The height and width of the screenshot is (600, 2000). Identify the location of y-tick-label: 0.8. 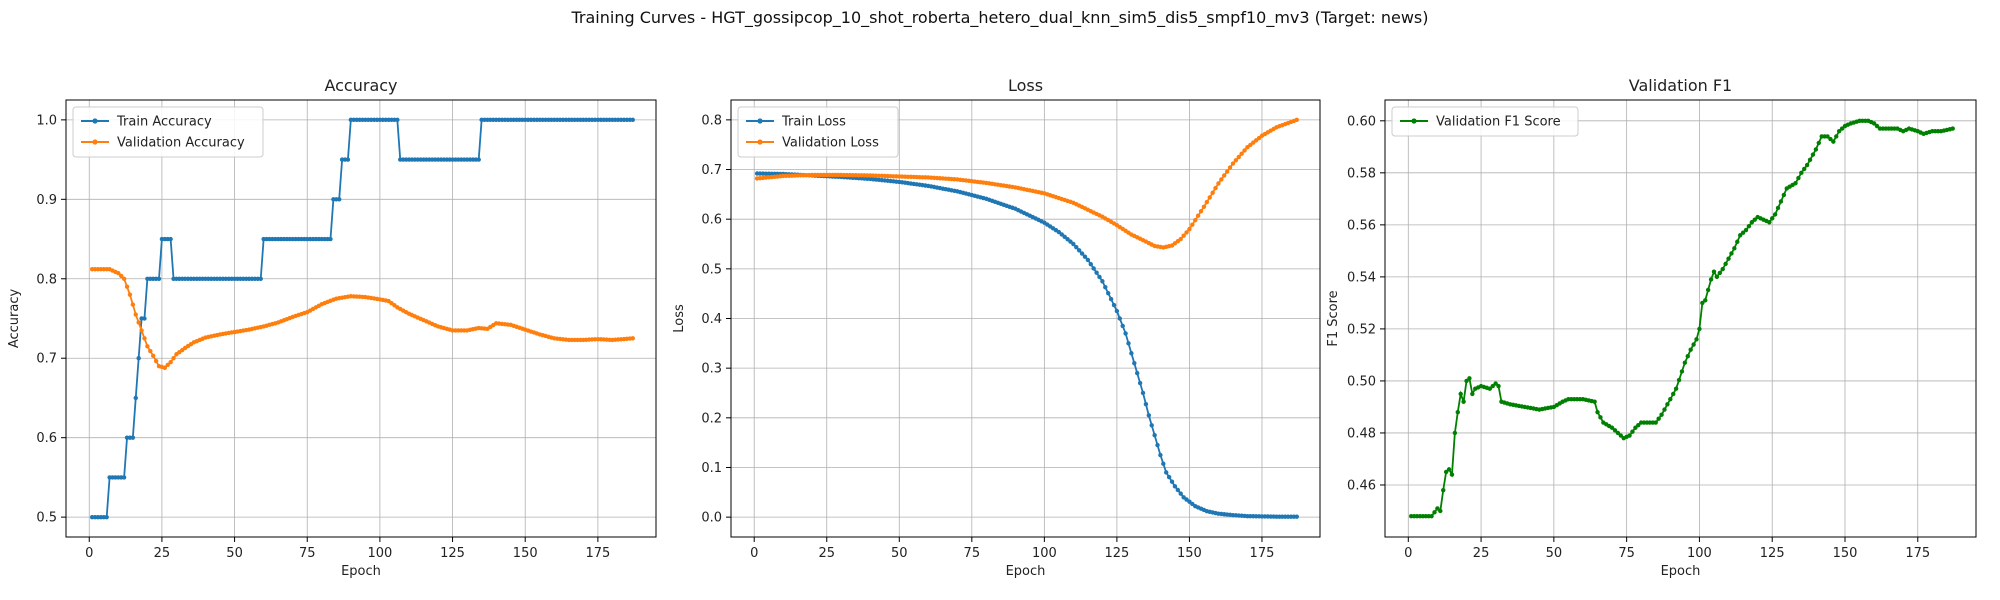
(711, 120).